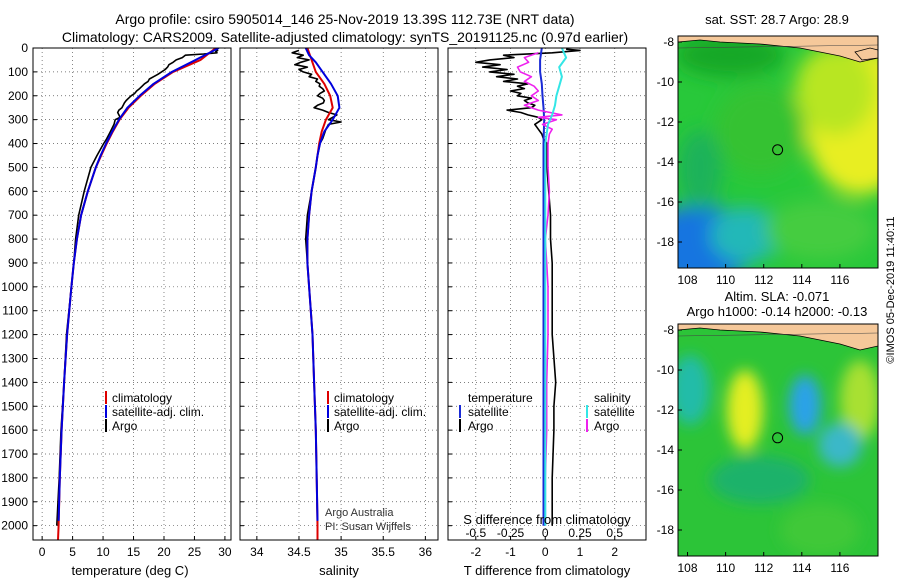  What do you see at coordinates (866, 54) in the screenshot?
I see `sst-land-islands` at bounding box center [866, 54].